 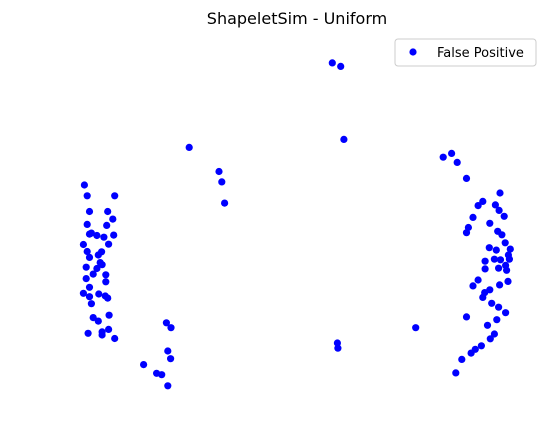 I want to click on legend: False Positive, so click(x=465, y=52).